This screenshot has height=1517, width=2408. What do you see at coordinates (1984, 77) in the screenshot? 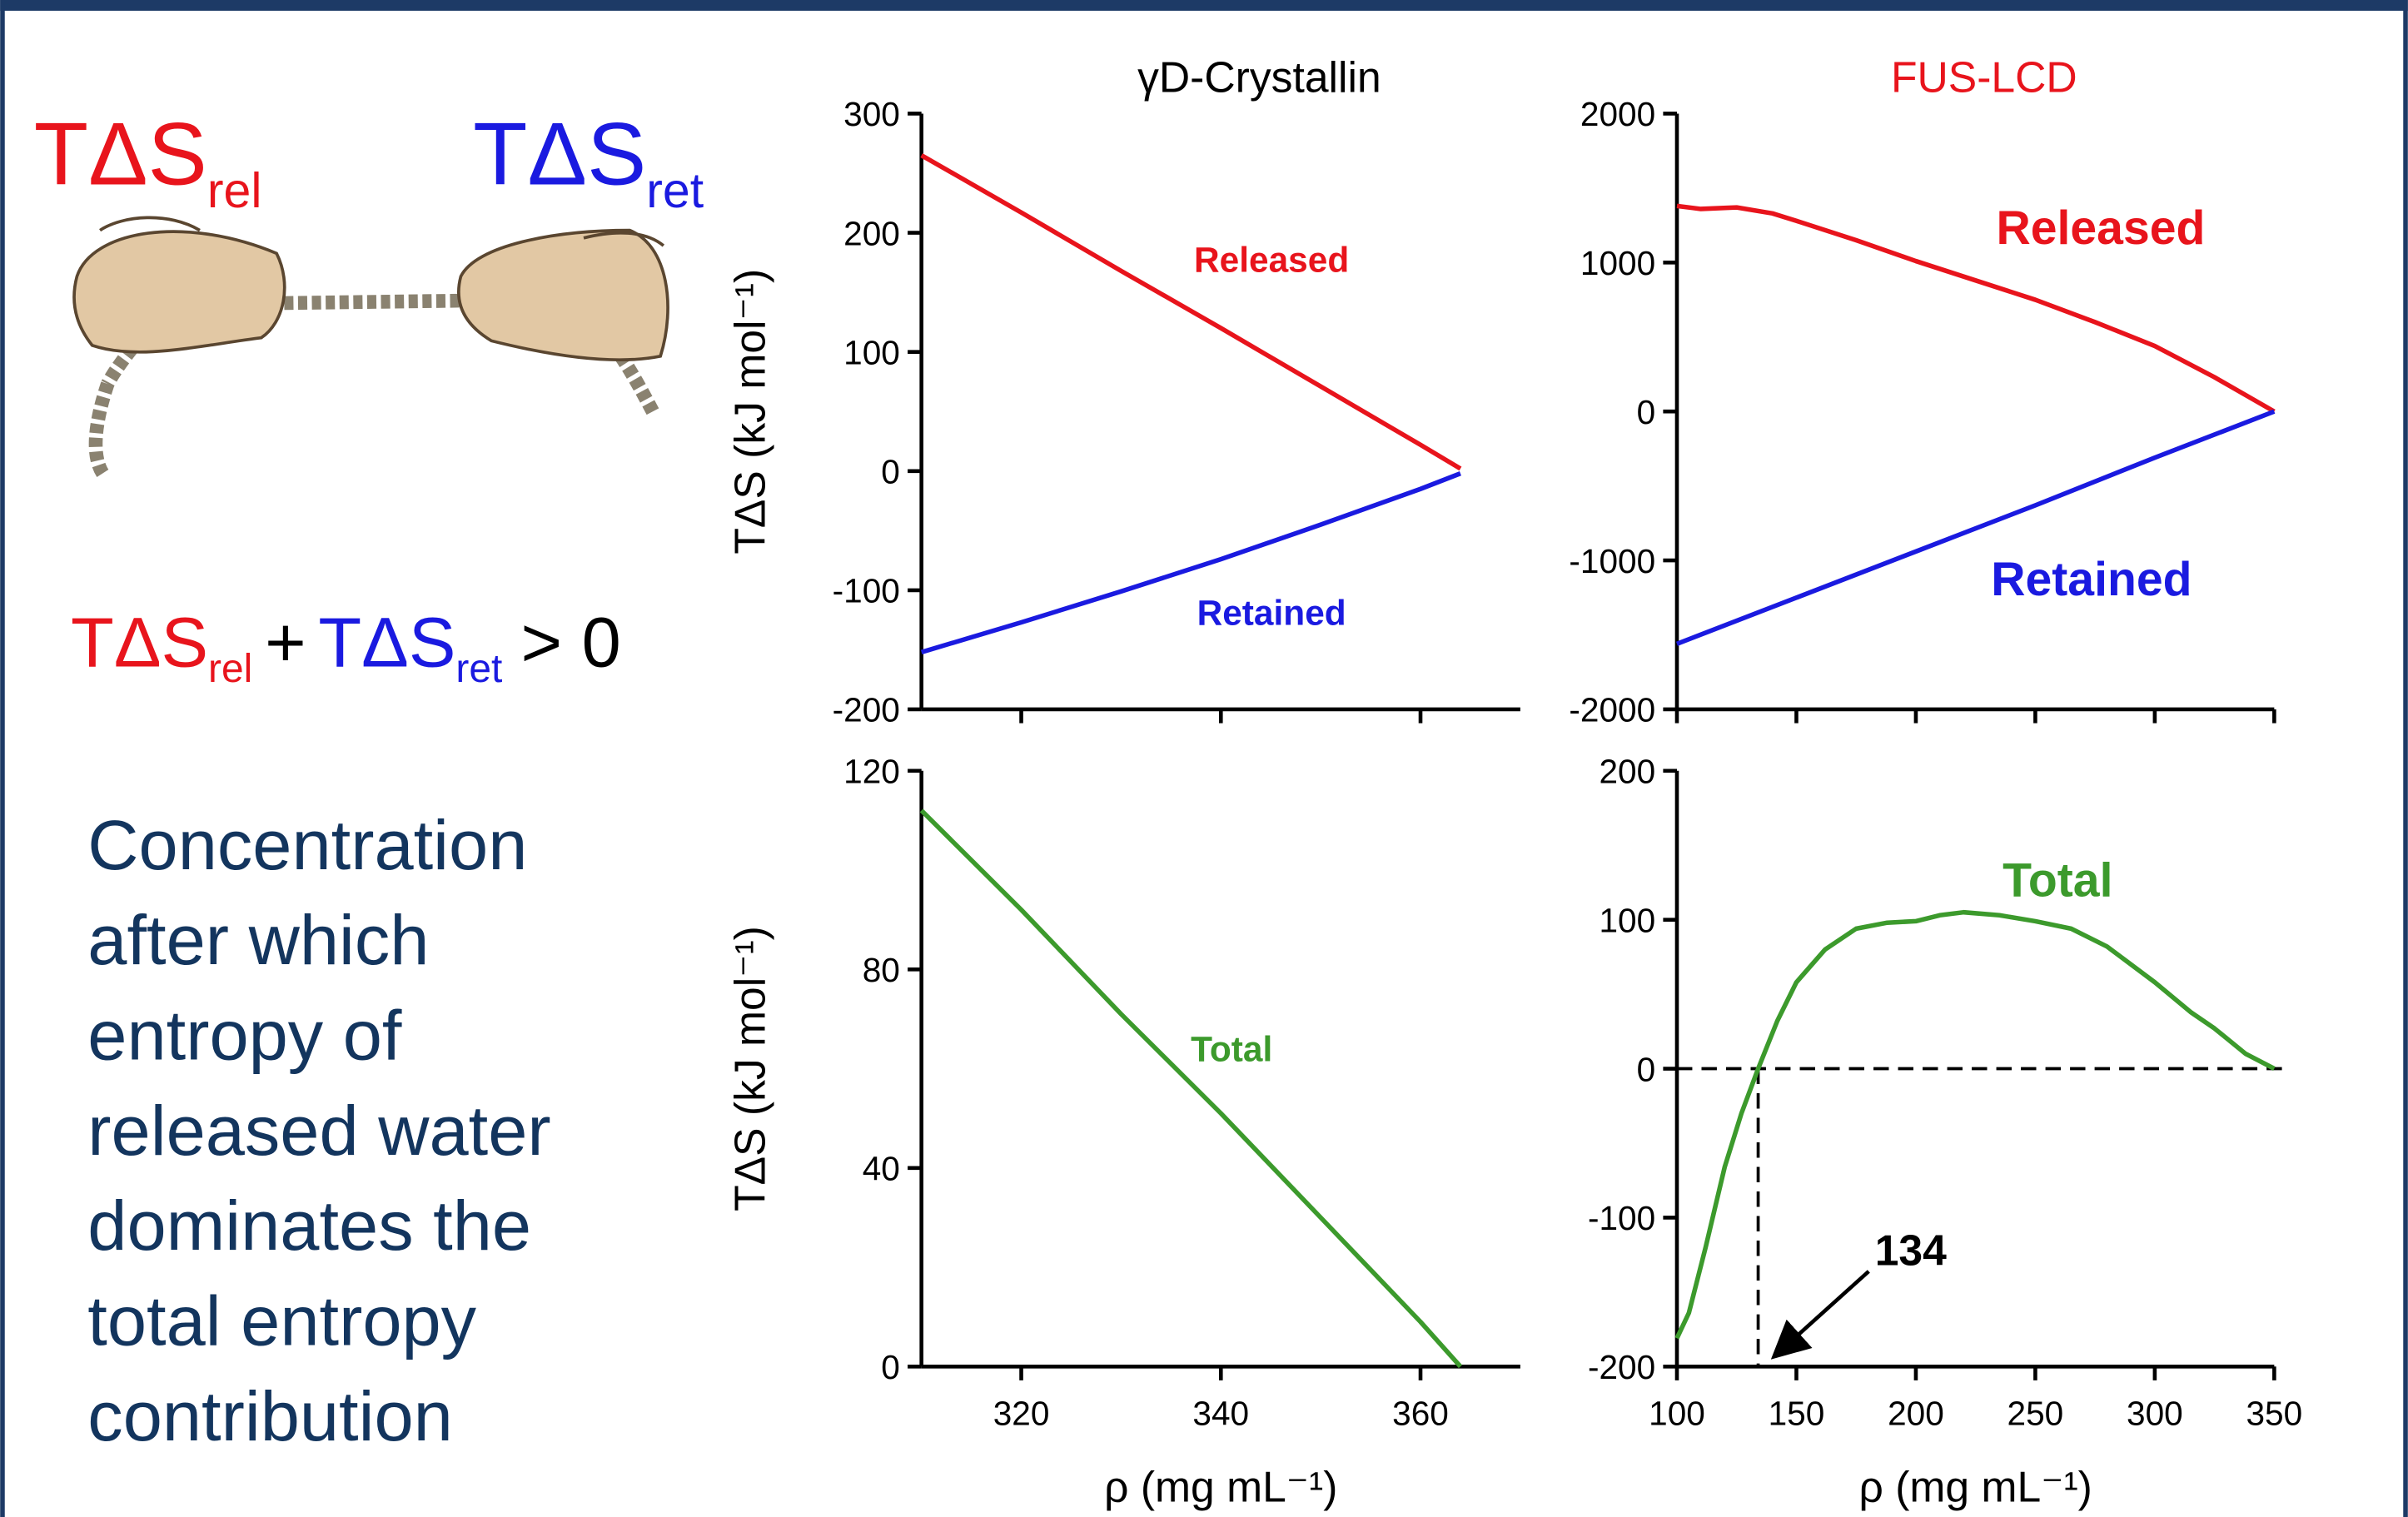
I see `chart-title: FUS-LCD` at bounding box center [1984, 77].